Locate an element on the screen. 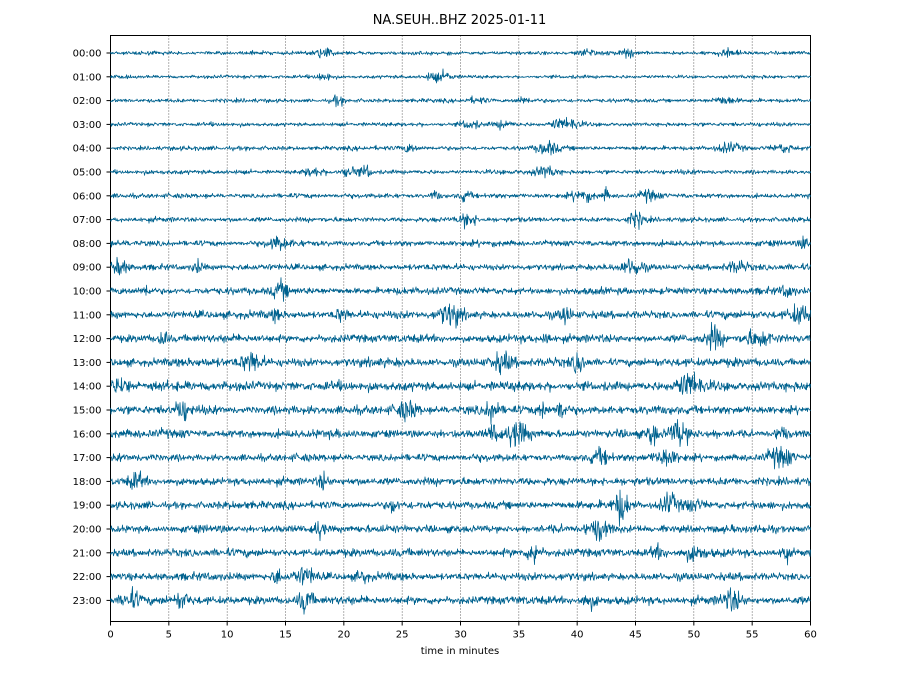 The width and height of the screenshot is (919, 690). y-tick-label: 08:00 is located at coordinates (87, 244).